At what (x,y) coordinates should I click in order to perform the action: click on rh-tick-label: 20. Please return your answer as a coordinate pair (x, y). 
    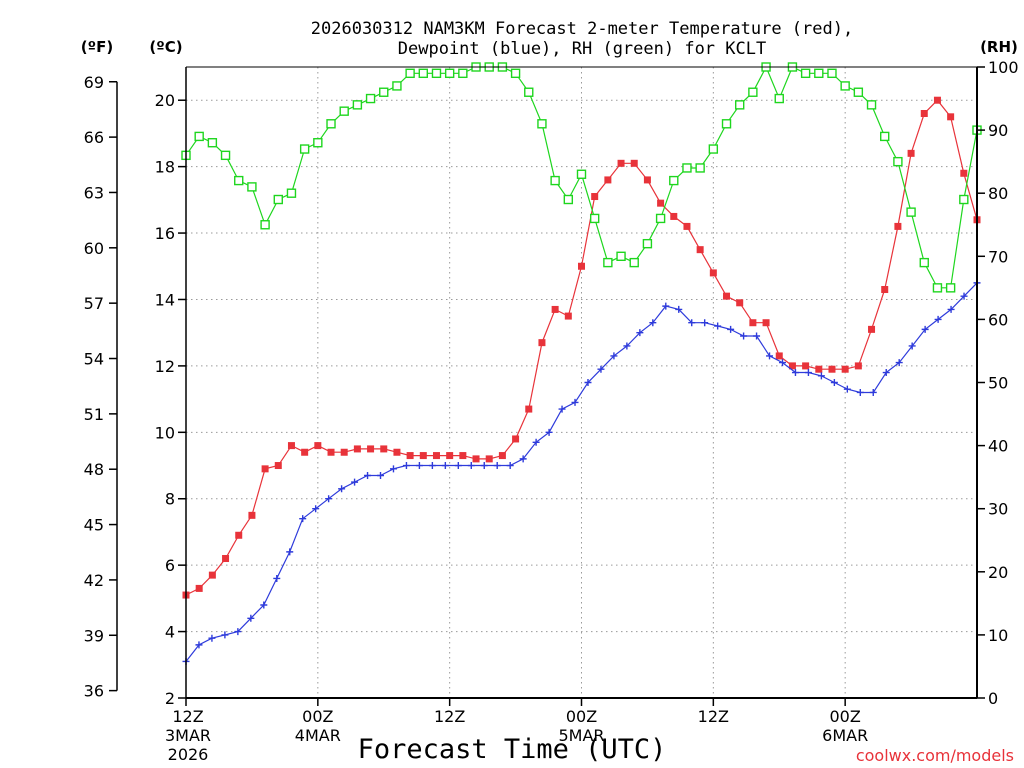
    Looking at the image, I should click on (998, 572).